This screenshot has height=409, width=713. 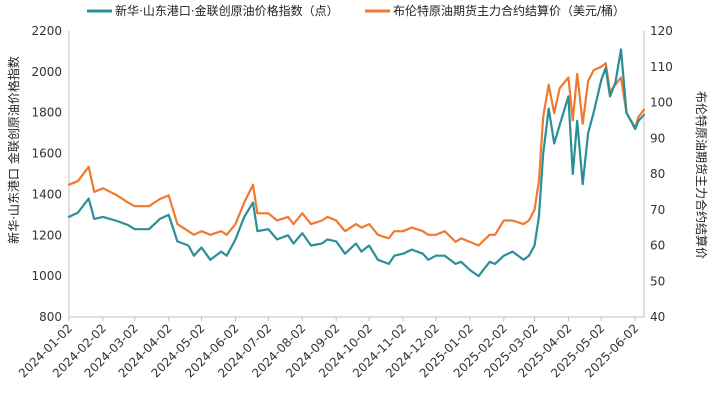 I want to click on y-right-tick-label: 110, so click(x=661, y=67).